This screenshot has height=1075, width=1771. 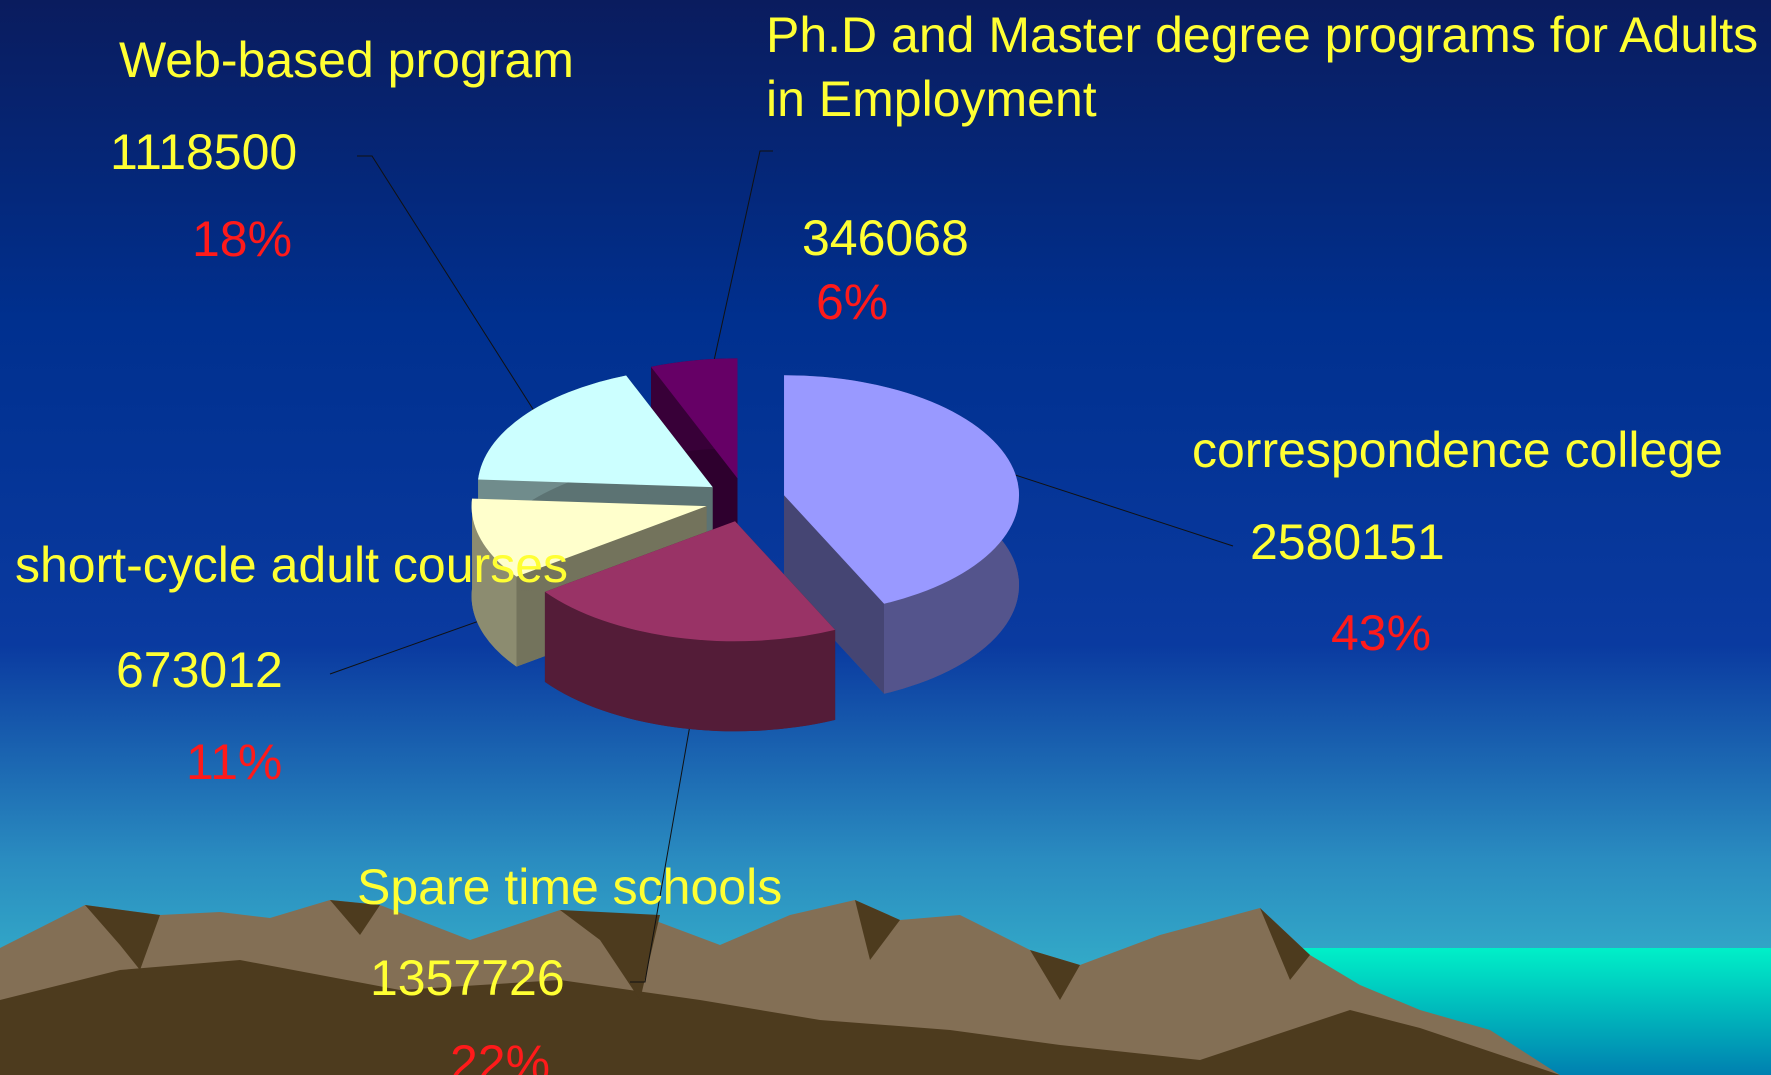 What do you see at coordinates (500, 1055) in the screenshot?
I see `percent-label: 22%` at bounding box center [500, 1055].